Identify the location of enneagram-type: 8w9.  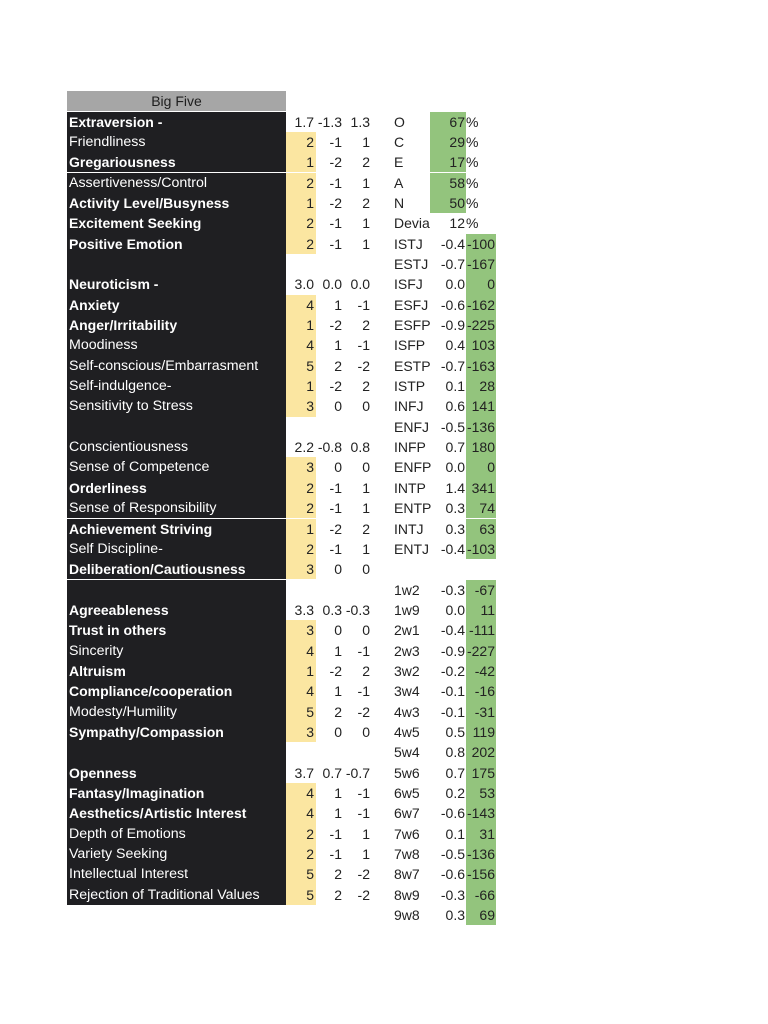
(407, 894).